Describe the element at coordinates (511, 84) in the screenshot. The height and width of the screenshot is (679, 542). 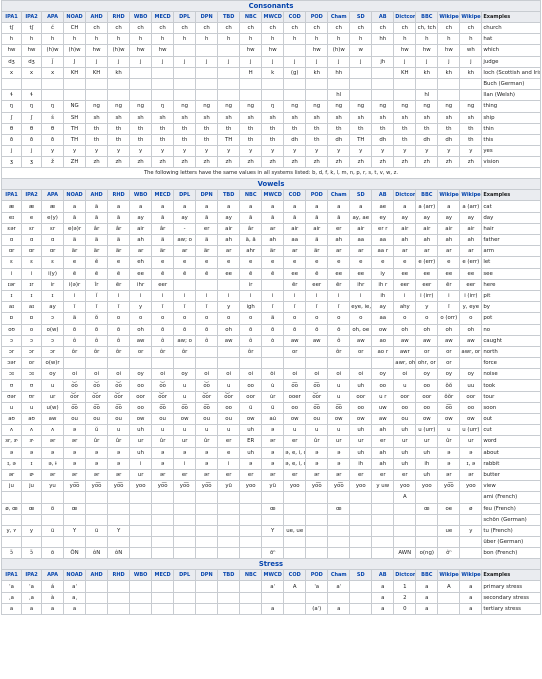
I see `example-word: Buch (German)` at that location.